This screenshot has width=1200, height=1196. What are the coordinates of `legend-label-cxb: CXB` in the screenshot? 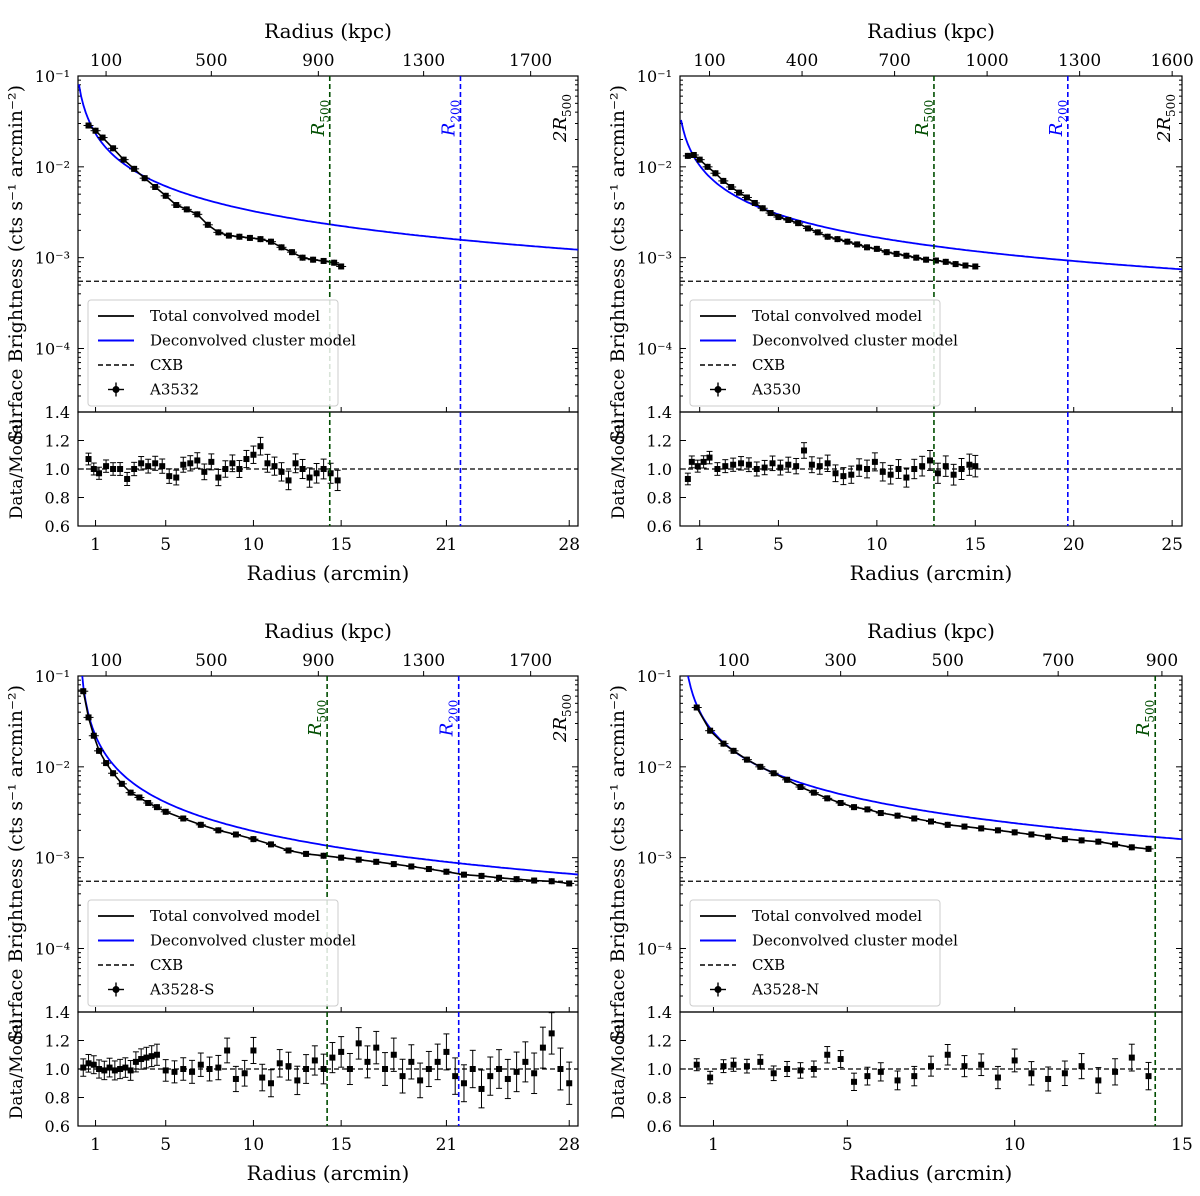 It's located at (768, 365).